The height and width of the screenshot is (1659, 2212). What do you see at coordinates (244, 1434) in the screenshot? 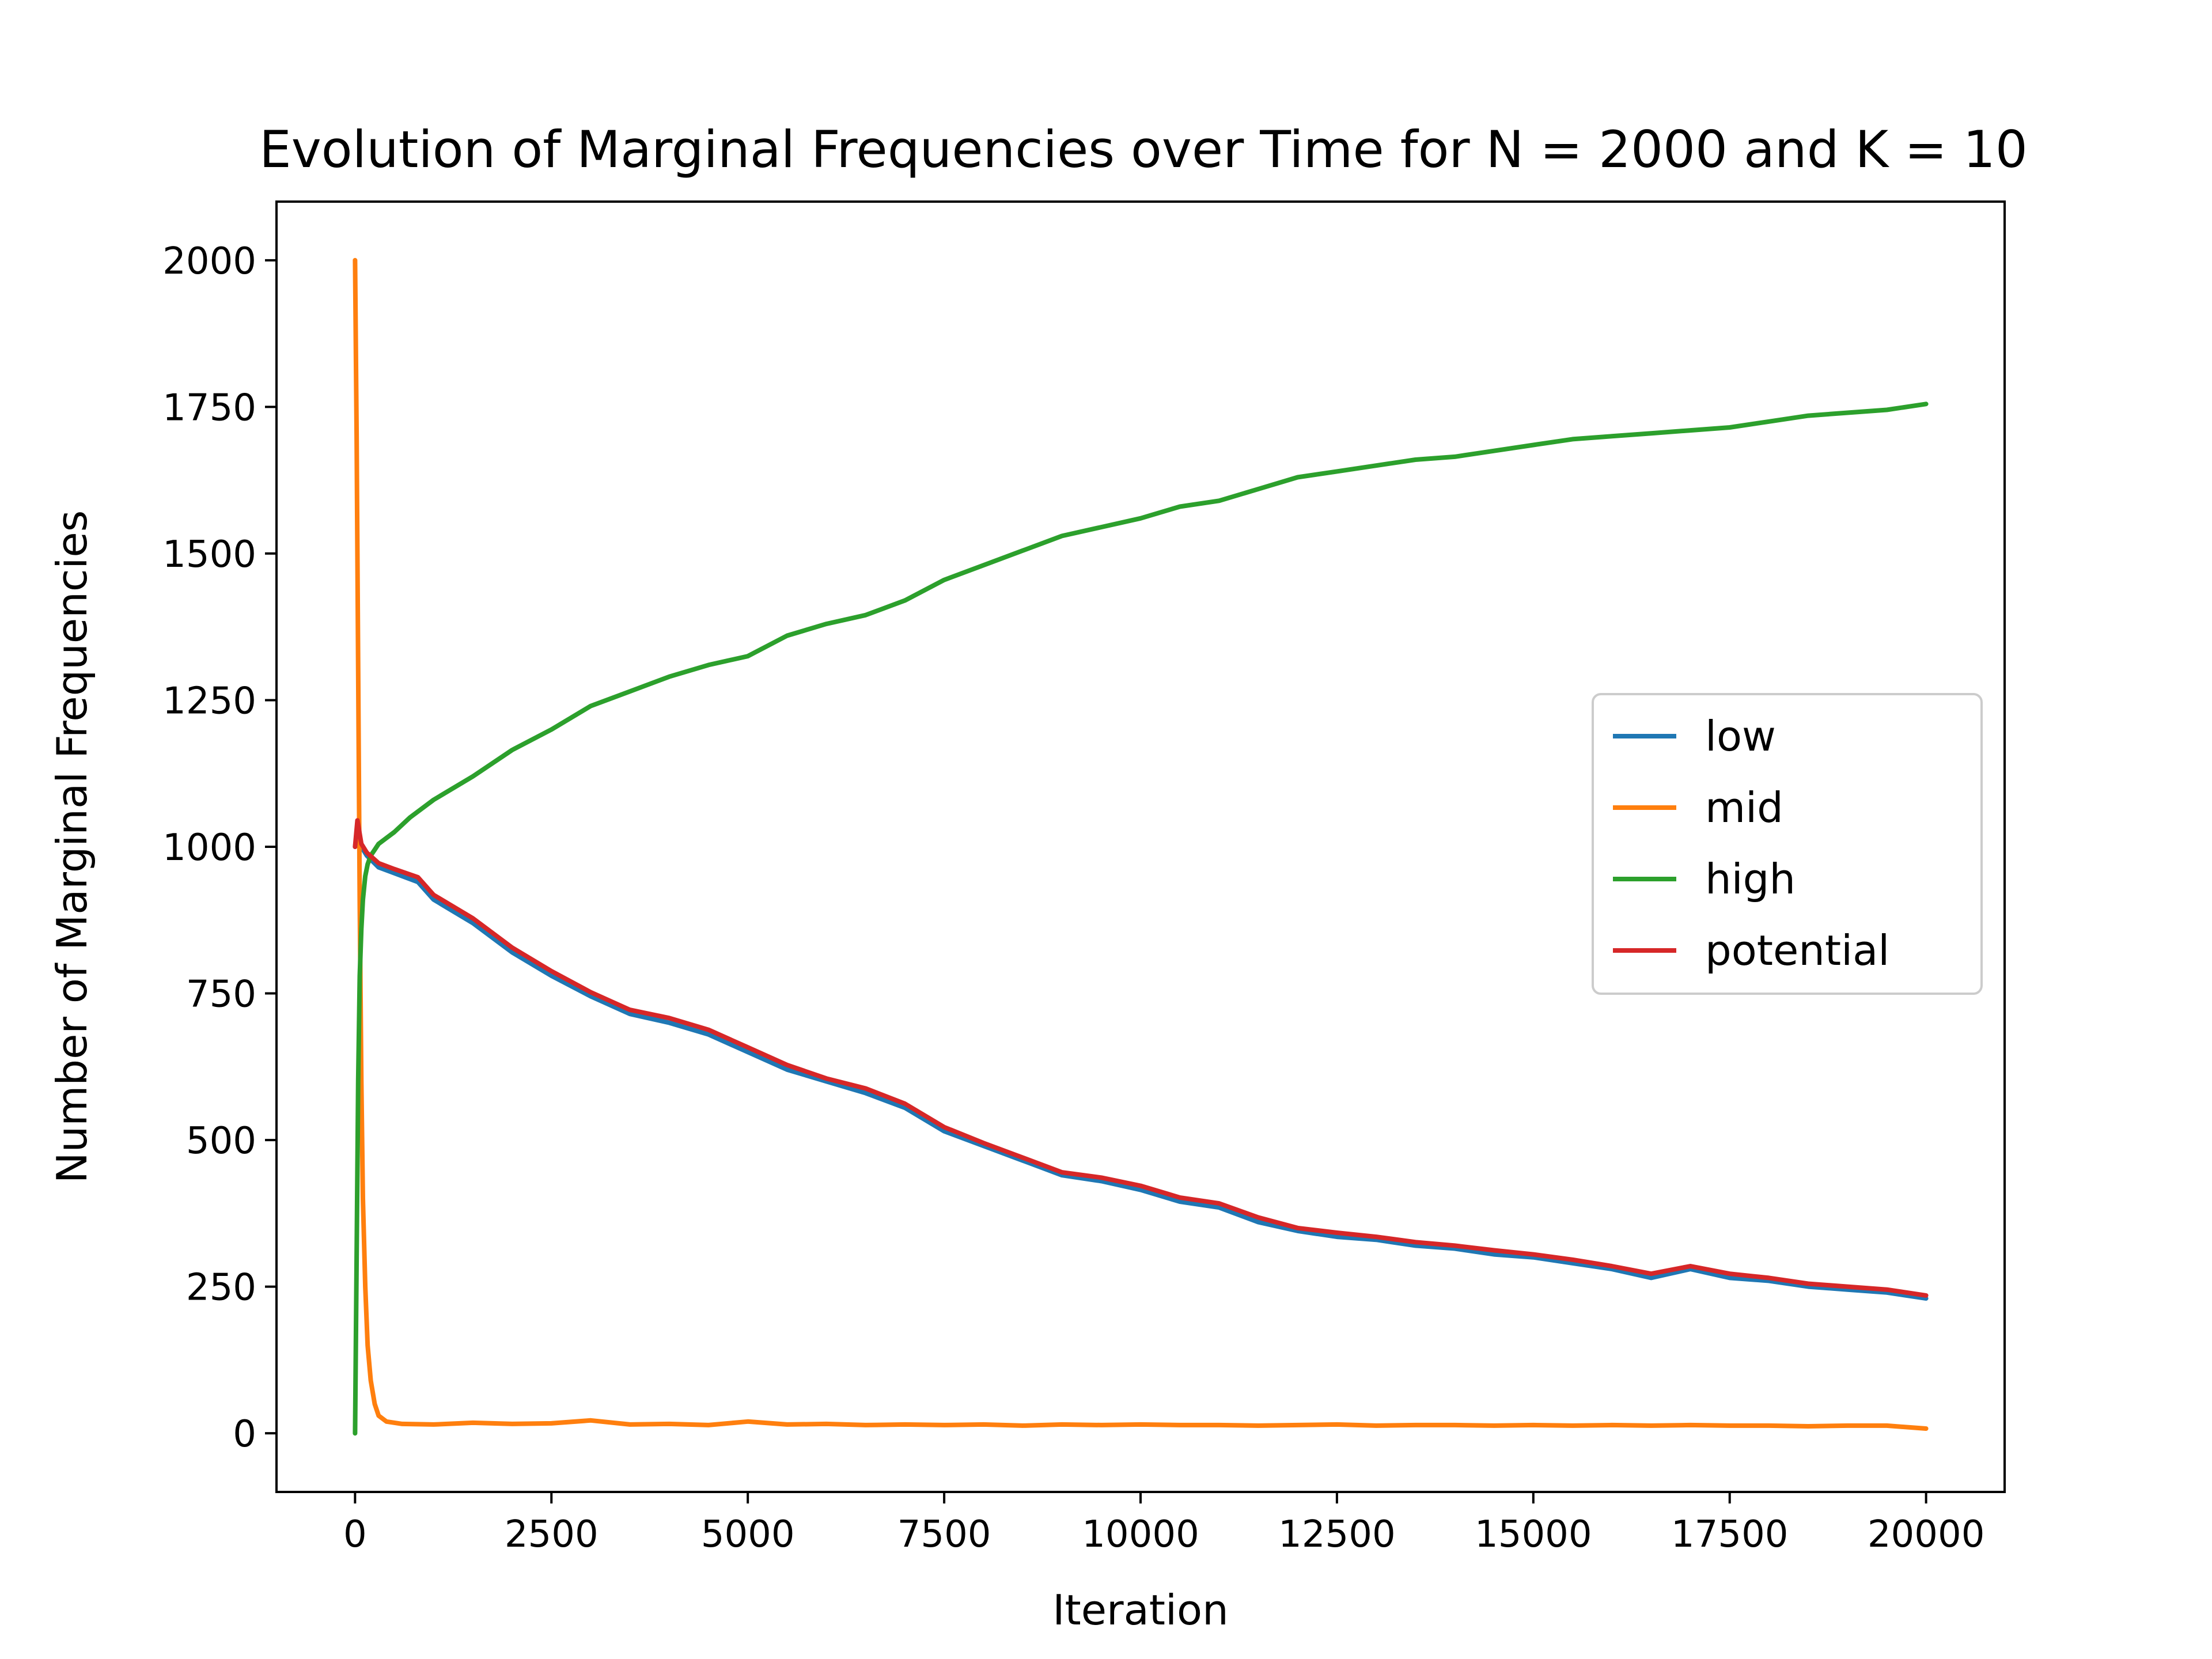
I see `y-tick-label: 0` at bounding box center [244, 1434].